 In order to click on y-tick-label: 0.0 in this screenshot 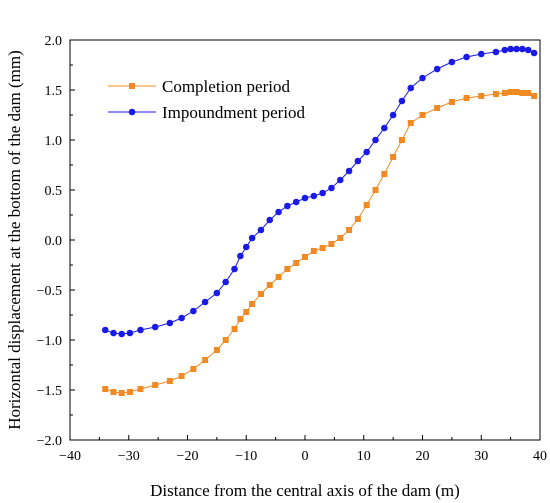, I will do `click(54, 241)`.